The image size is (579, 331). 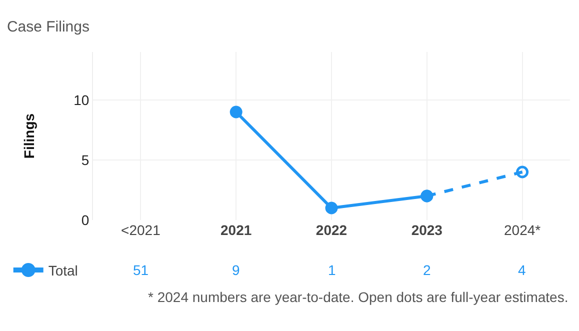 I want to click on text: 51, so click(x=141, y=270).